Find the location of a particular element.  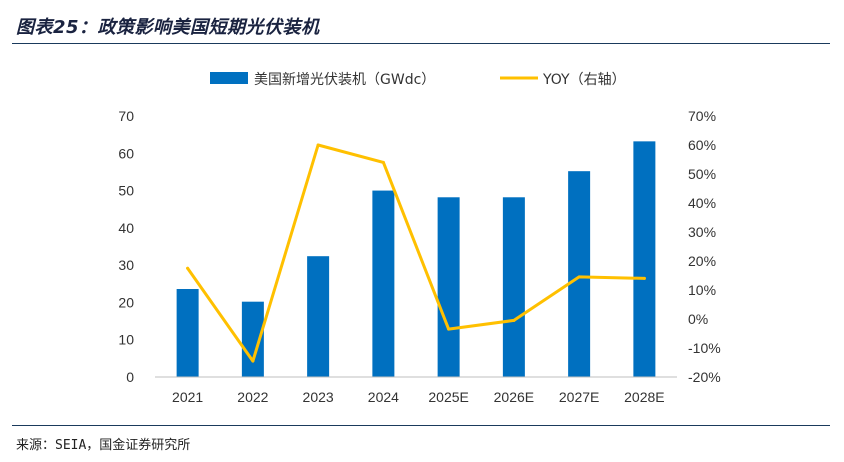

title-divider is located at coordinates (421, 43).